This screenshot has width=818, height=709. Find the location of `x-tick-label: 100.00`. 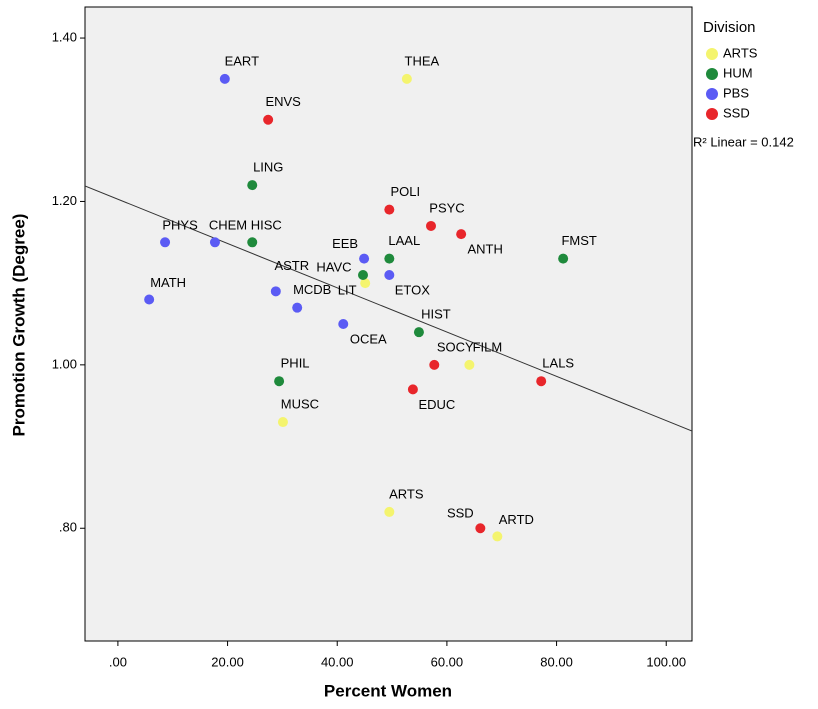

x-tick-label: 100.00 is located at coordinates (666, 661).